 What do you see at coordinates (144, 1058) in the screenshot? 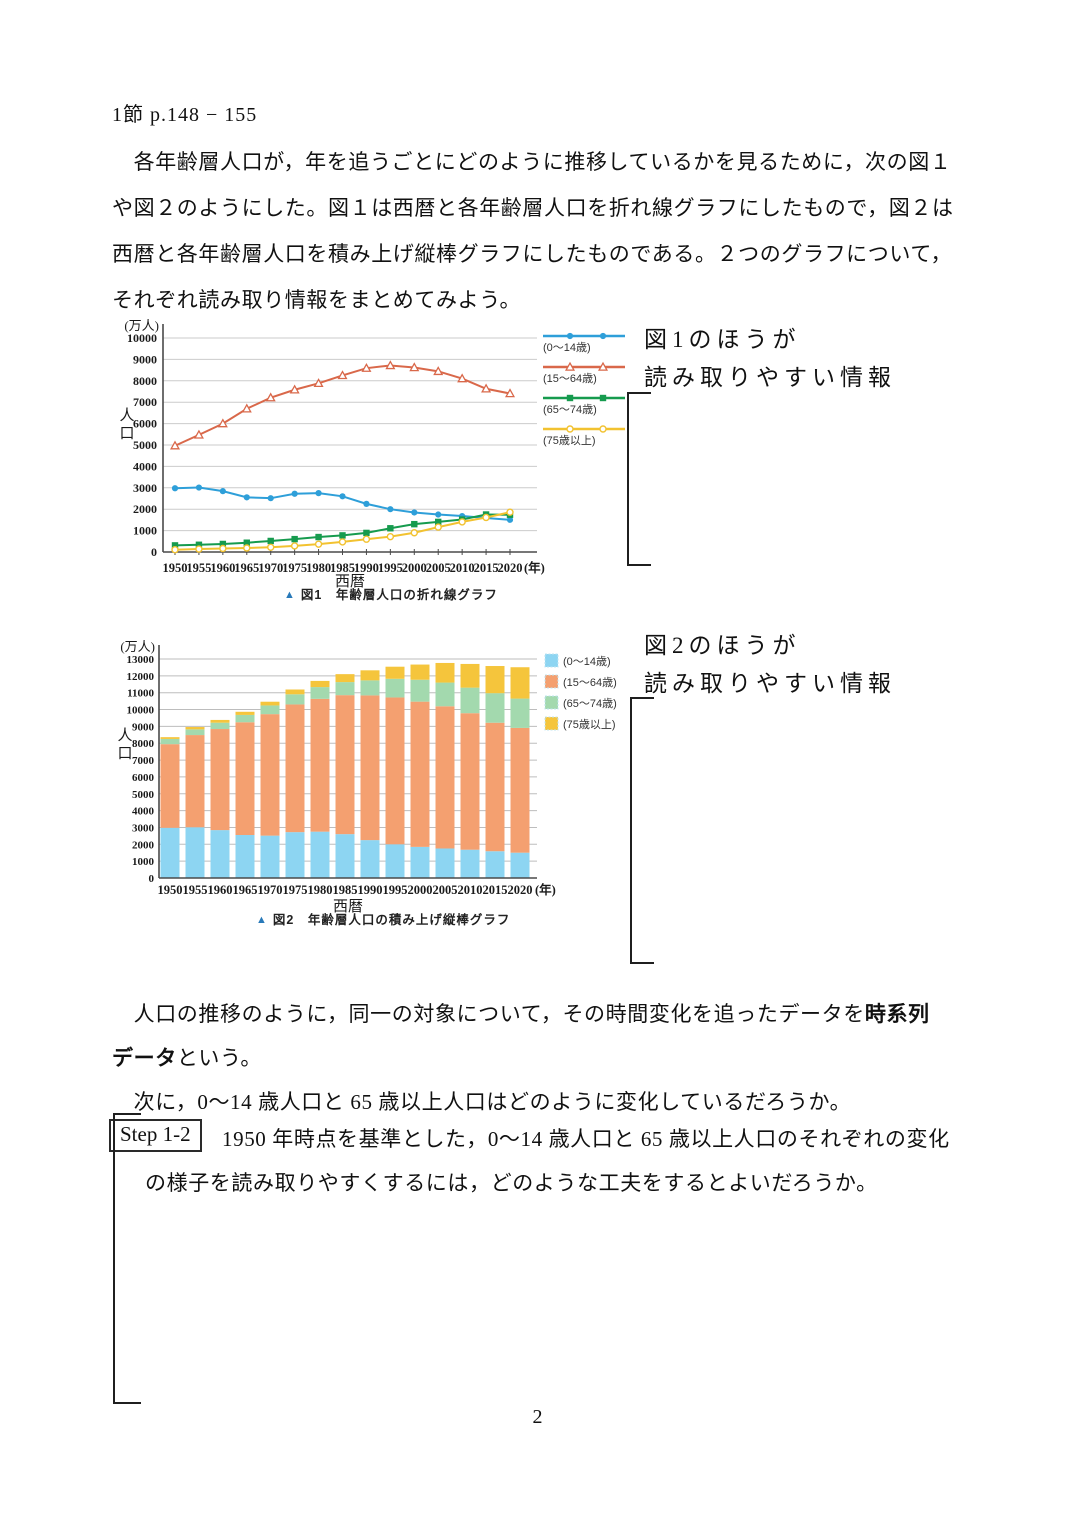
I see `term-data: データ` at bounding box center [144, 1058].